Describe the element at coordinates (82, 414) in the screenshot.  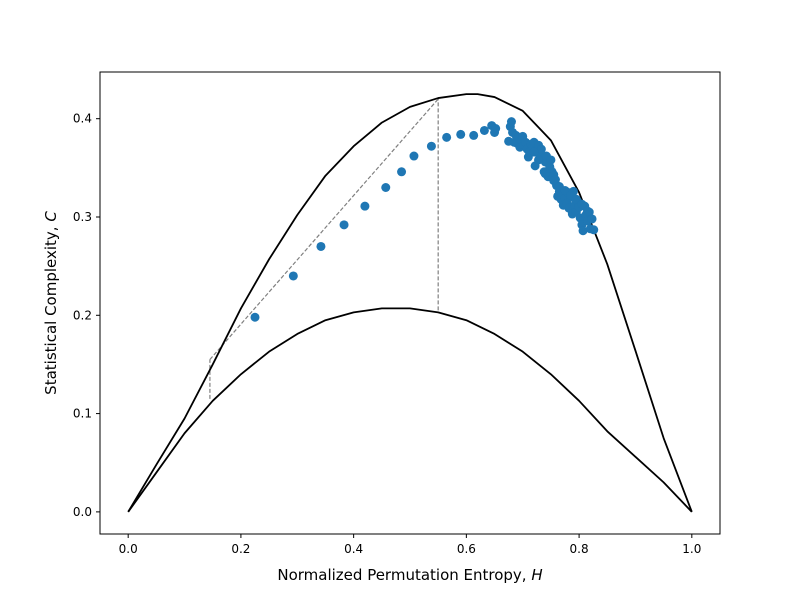
I see `y-tick-label: 0.1` at that location.